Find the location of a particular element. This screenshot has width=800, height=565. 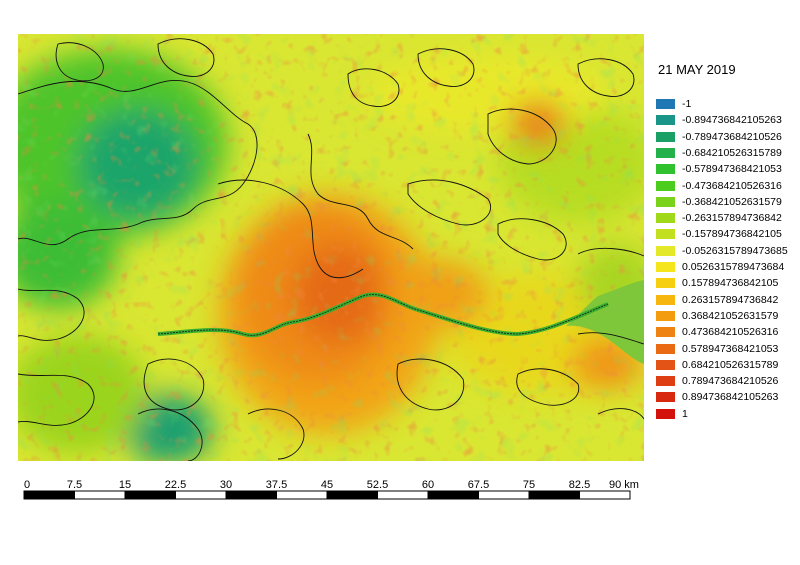

scale-label: 60 is located at coordinates (428, 485).